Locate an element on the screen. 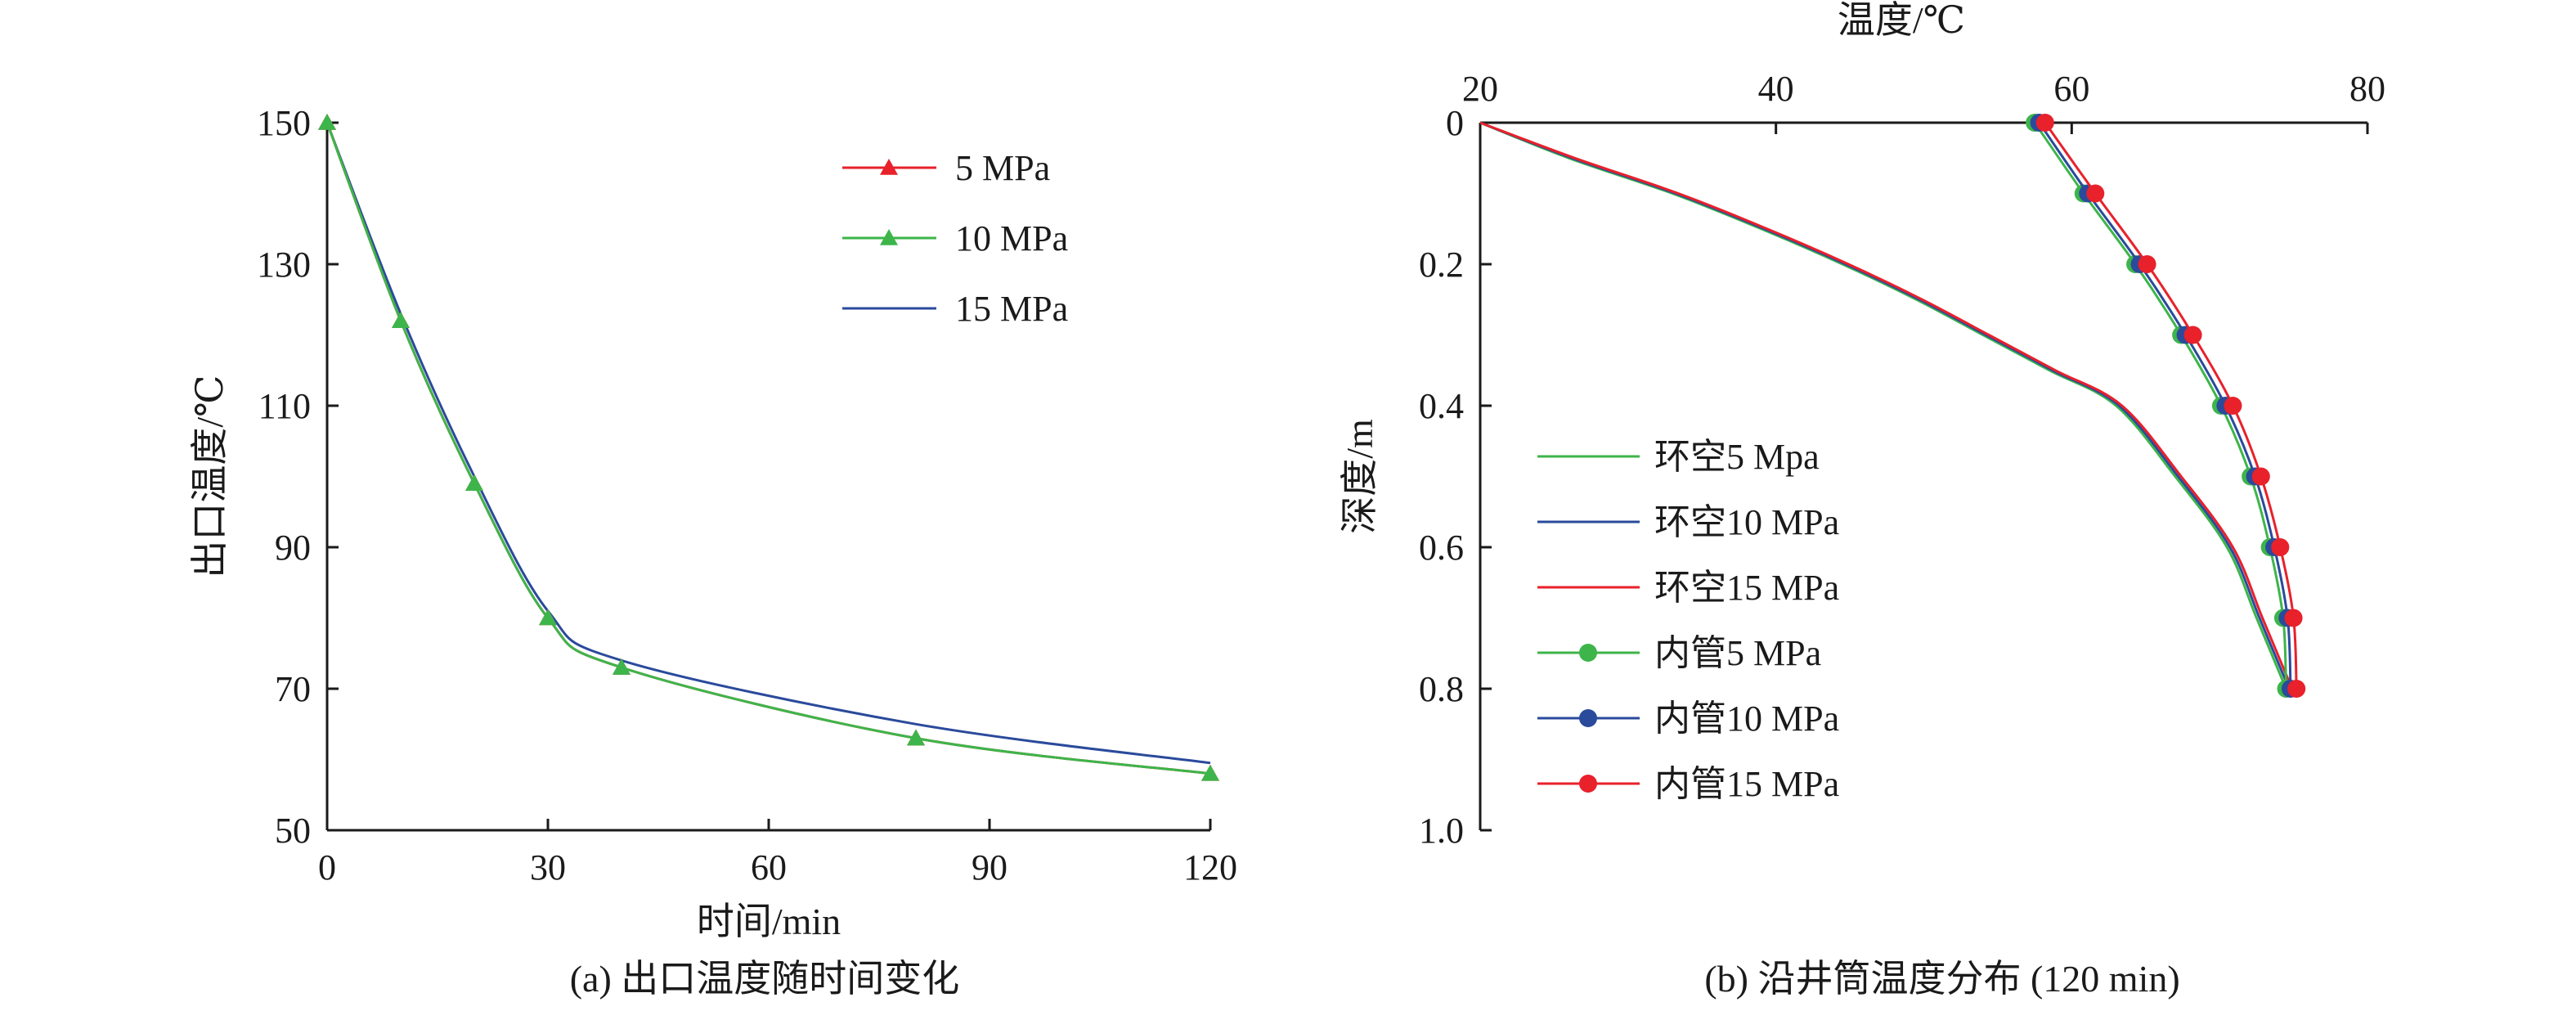 The image size is (2576, 1011). y-tick-label: 0 is located at coordinates (1455, 123).